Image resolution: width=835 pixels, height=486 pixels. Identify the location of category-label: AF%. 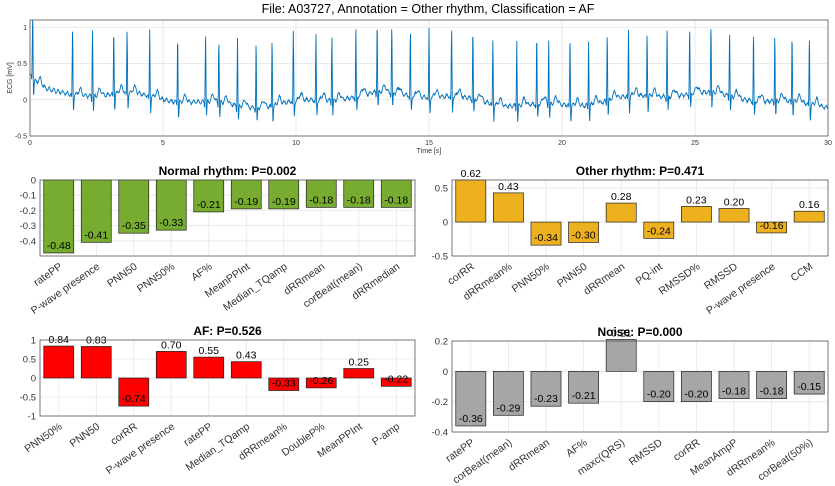
(202, 272).